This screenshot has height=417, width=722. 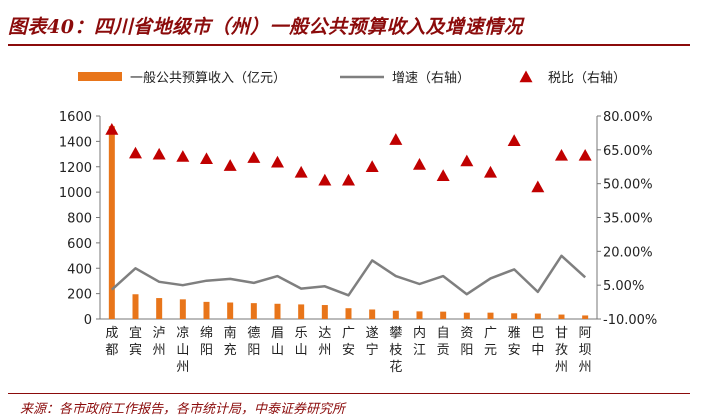 I want to click on category-label-char: 德, so click(x=253, y=333).